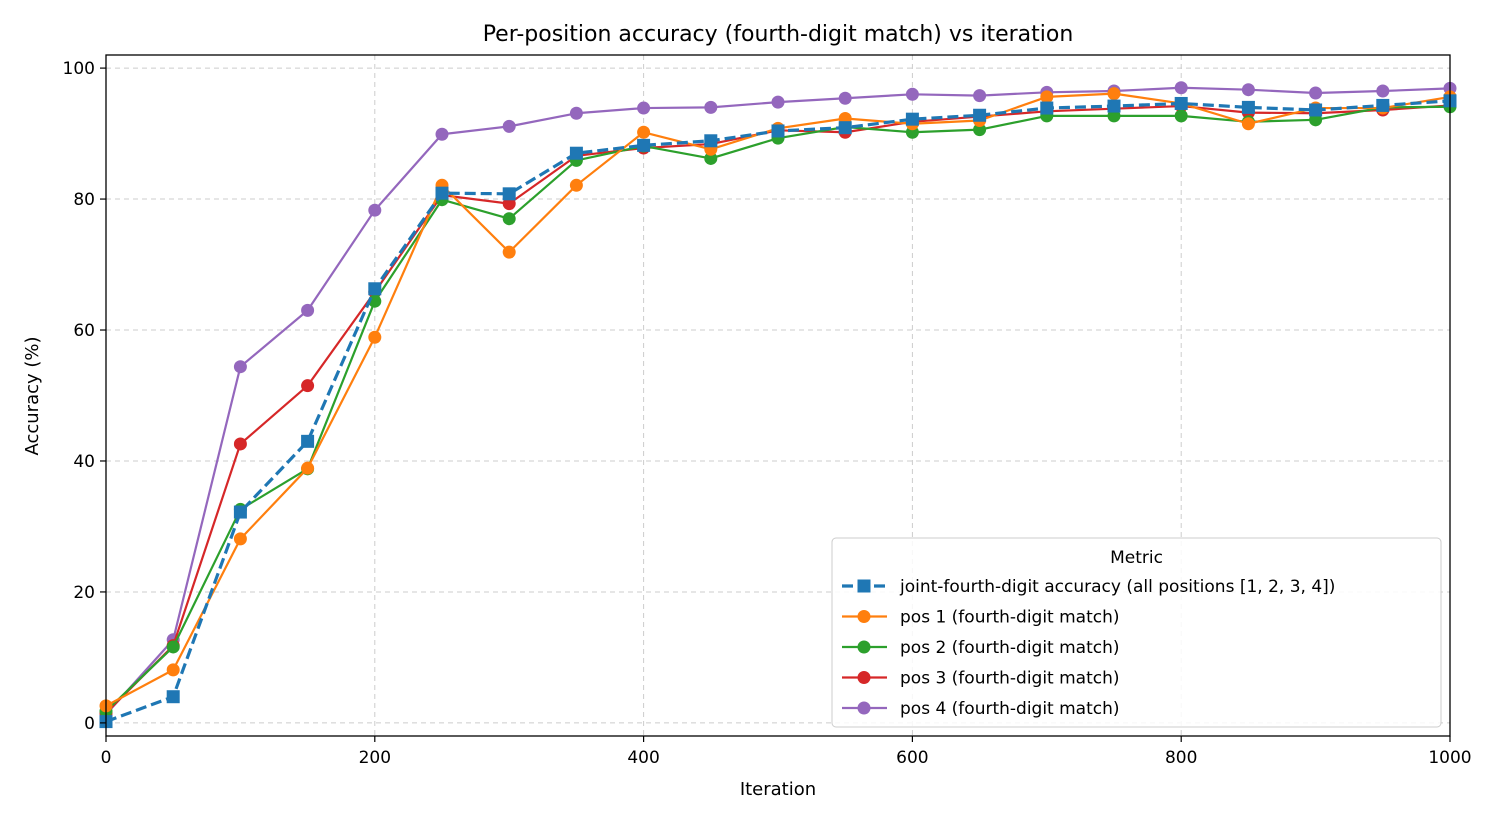 The image size is (1500, 825). Describe the element at coordinates (32, 395) in the screenshot. I see `y-axis-label: Accuracy (%)` at that location.